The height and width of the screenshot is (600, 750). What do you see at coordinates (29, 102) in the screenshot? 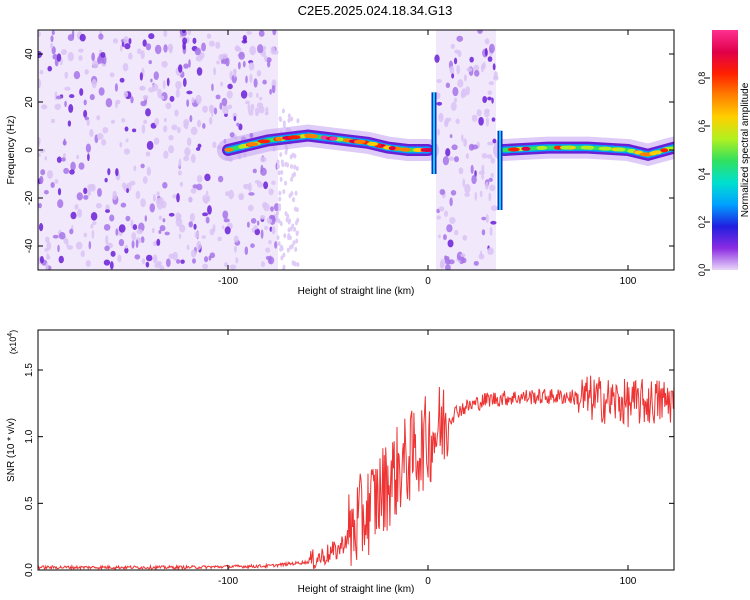
I see `y-tick-label: 20` at bounding box center [29, 102].